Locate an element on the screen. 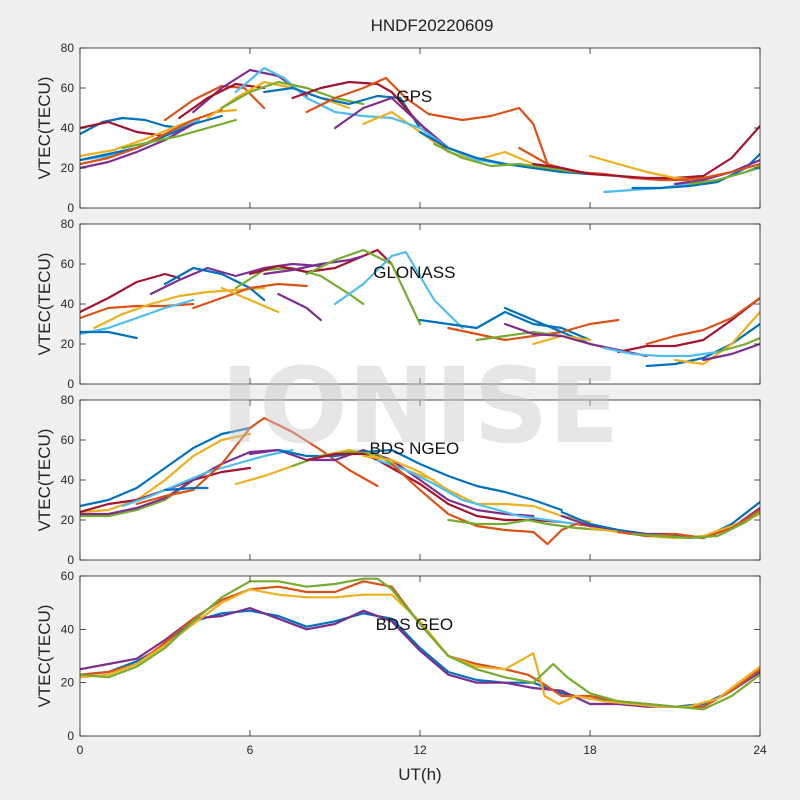 The height and width of the screenshot is (800, 800). x-tick-label: 12 is located at coordinates (420, 750).